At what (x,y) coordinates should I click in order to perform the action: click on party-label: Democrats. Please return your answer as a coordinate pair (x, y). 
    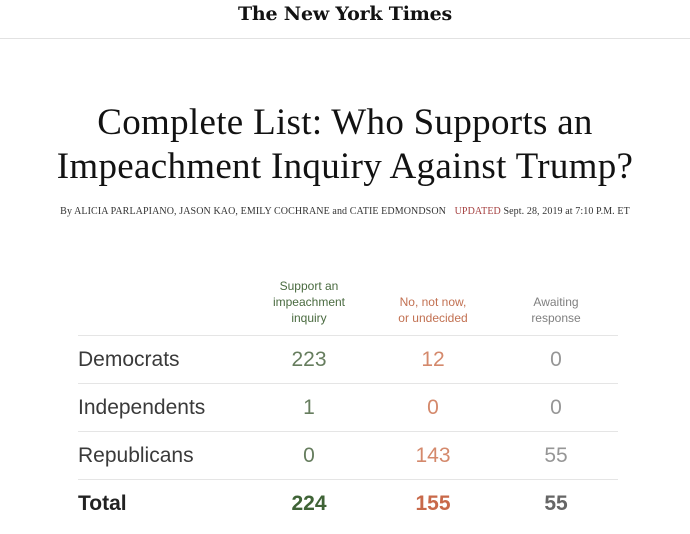
    Looking at the image, I should click on (129, 359).